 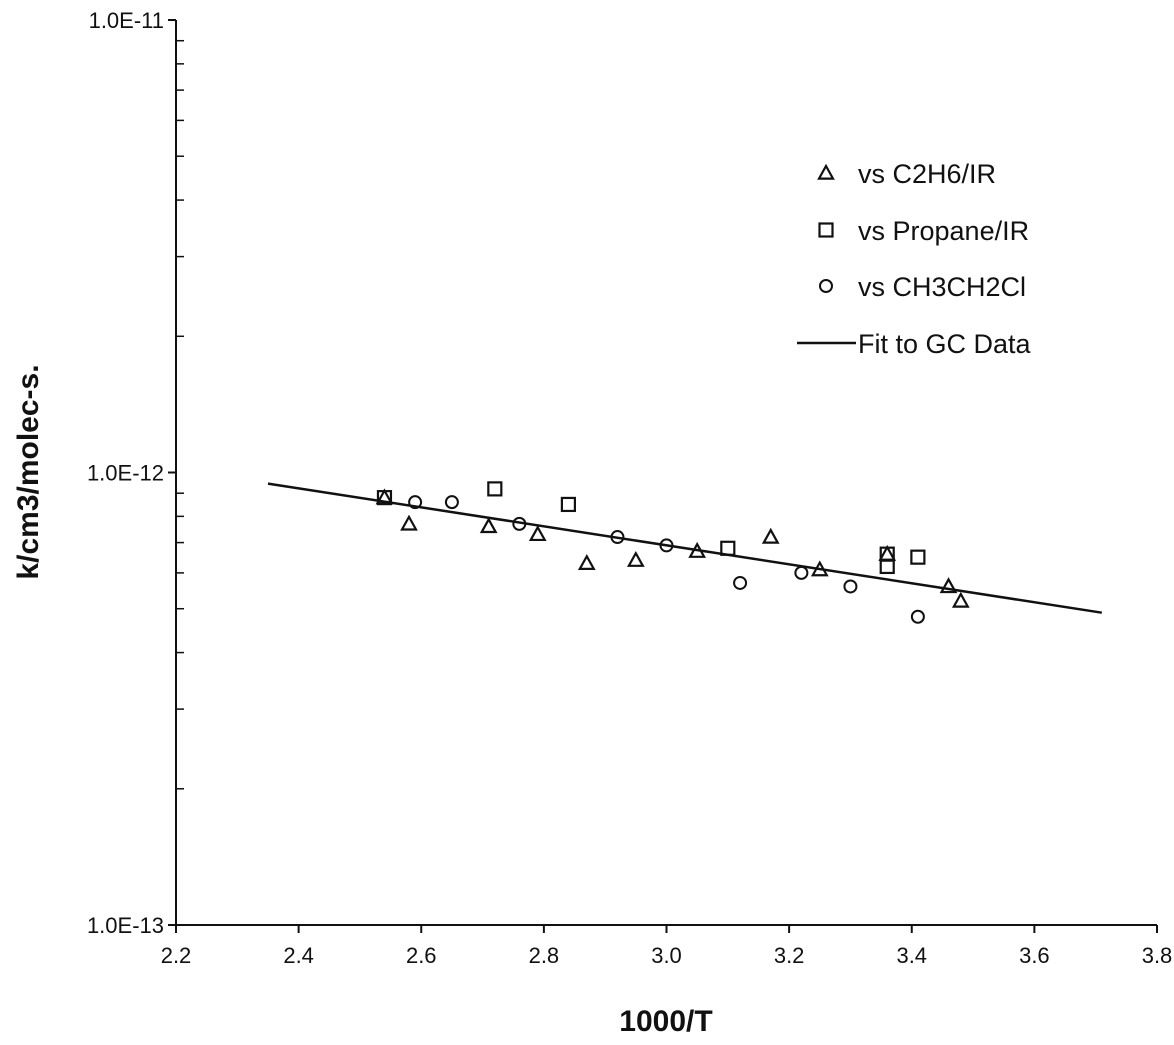 What do you see at coordinates (125, 925) in the screenshot?
I see `y-tick-label: 1.0E-13` at bounding box center [125, 925].